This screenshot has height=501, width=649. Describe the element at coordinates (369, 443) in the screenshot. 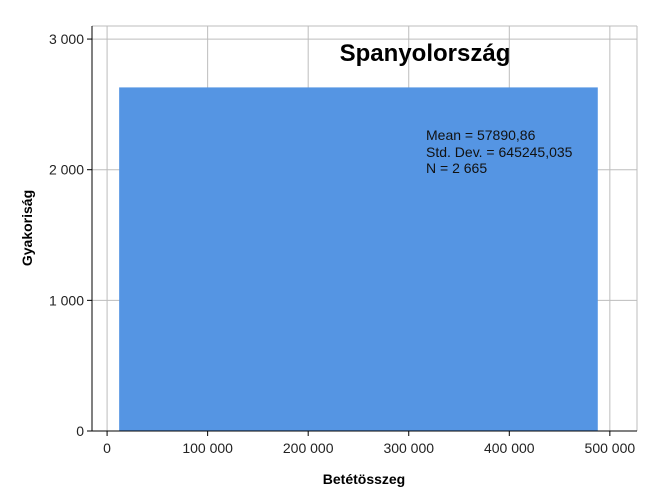

I see `x-axis-ticks: 0 100 000 200 000 300 000 400 000 500 000` at that location.